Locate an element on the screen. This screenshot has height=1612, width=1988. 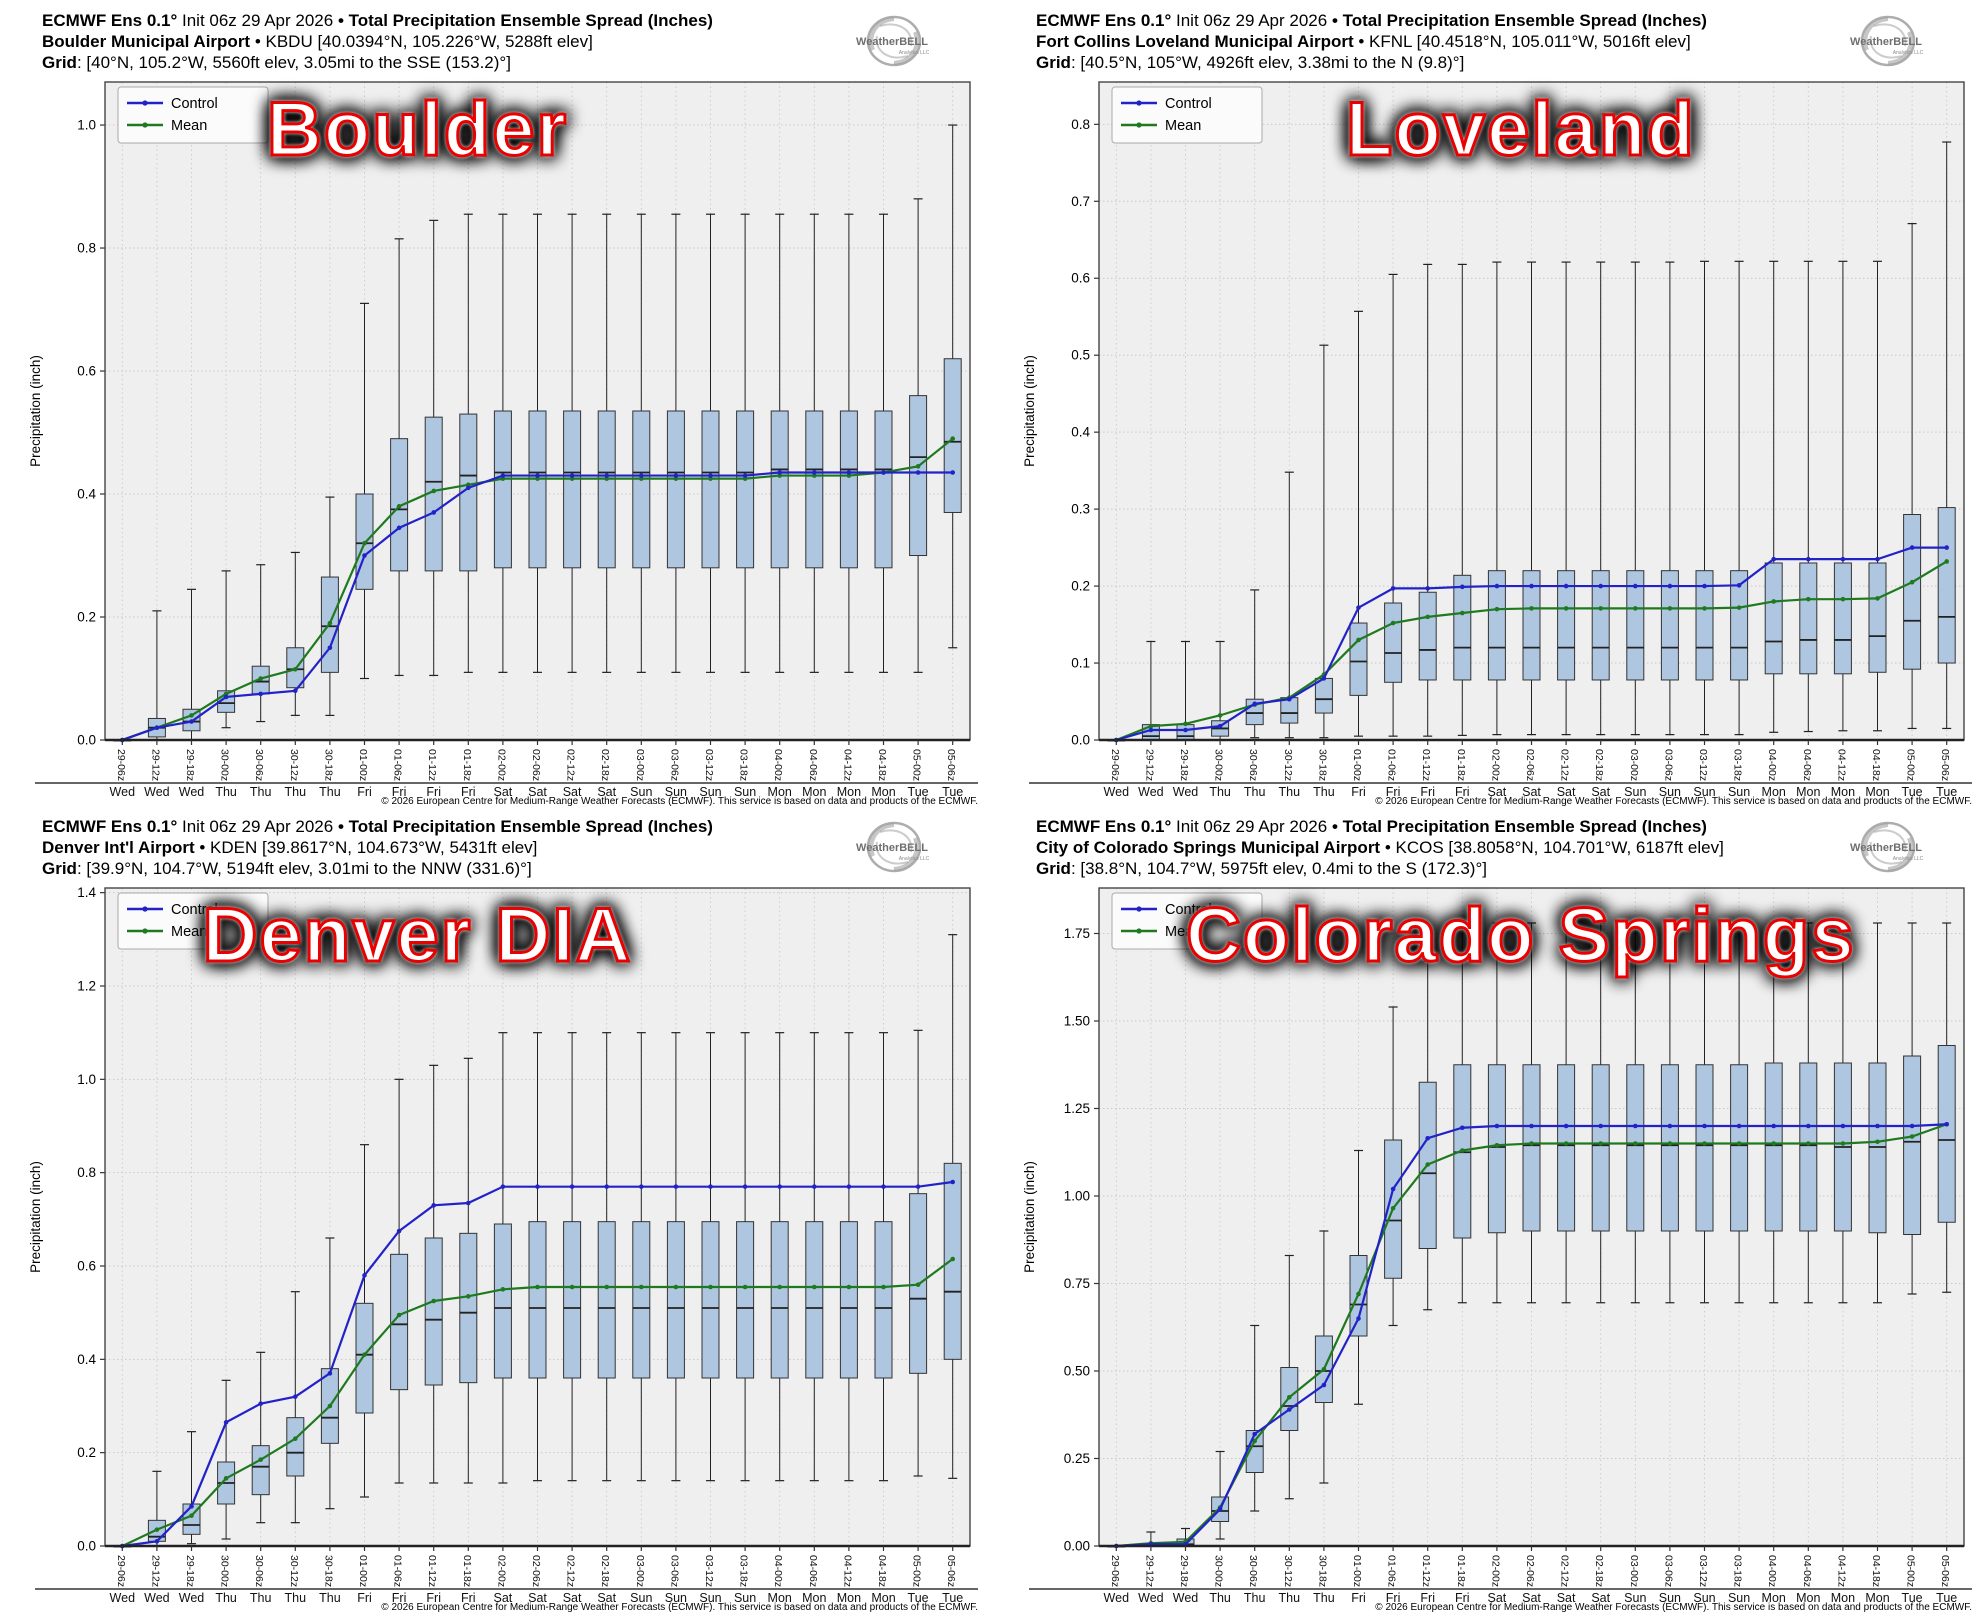
svg-text: 0.4 is located at coordinates (86, 1359).